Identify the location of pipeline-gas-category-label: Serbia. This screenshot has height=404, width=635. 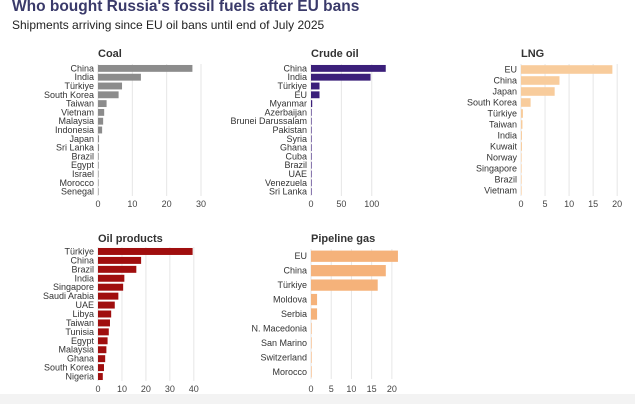
(294, 314).